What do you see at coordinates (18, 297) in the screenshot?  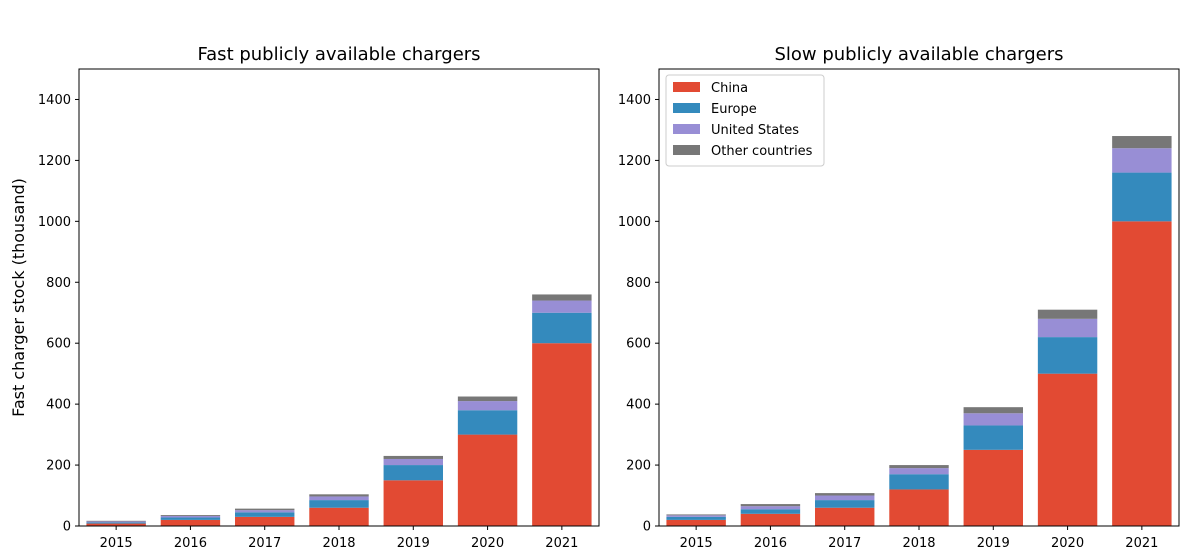 I see `y-axis-label: Fast charger stock (thousand)` at bounding box center [18, 297].